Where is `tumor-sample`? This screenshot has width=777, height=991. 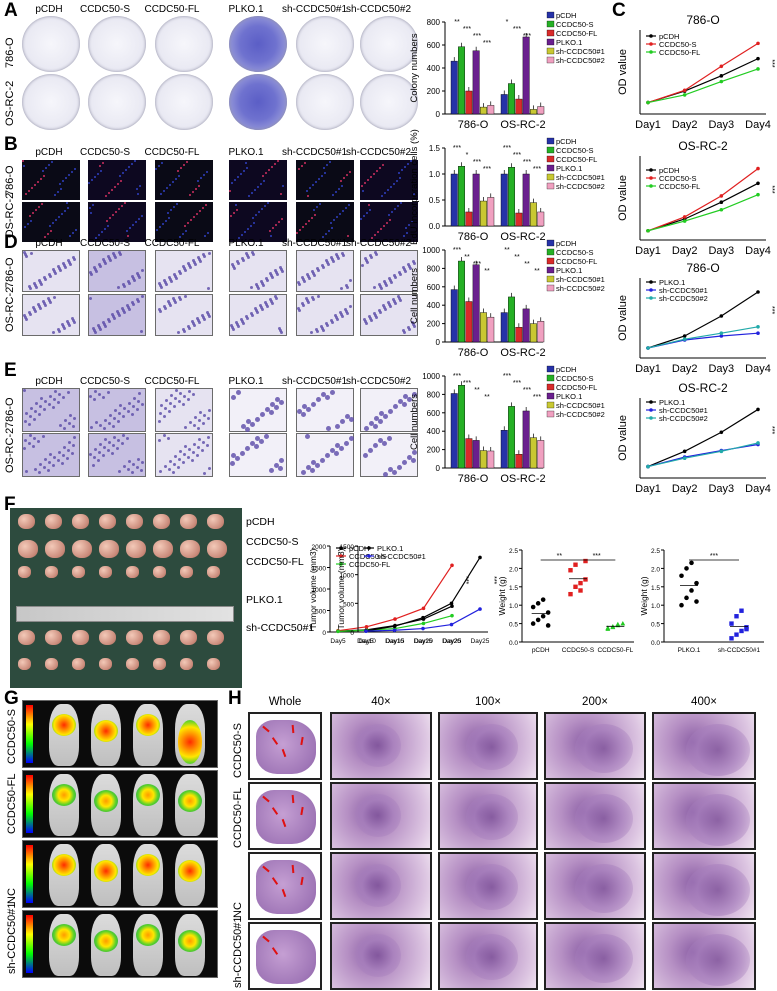 tumor-sample is located at coordinates (51, 664).